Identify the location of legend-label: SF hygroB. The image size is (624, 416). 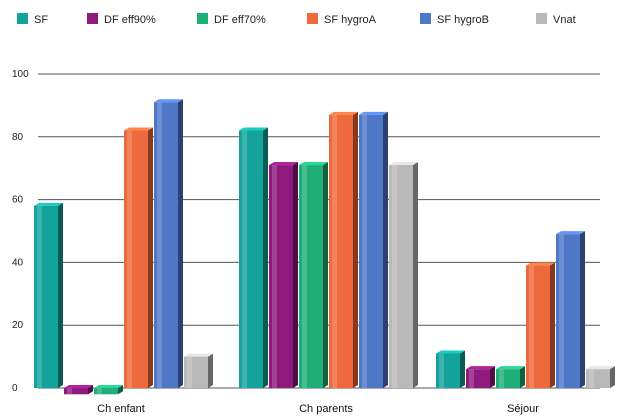
(463, 20).